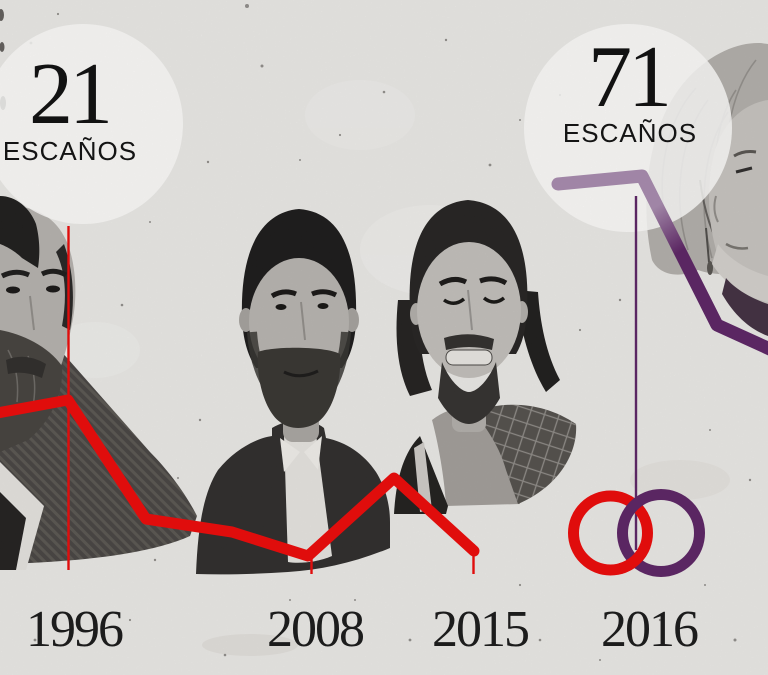 This screenshot has width=768, height=675. Describe the element at coordinates (630, 77) in the screenshot. I see `seats-value-right: 71` at that location.